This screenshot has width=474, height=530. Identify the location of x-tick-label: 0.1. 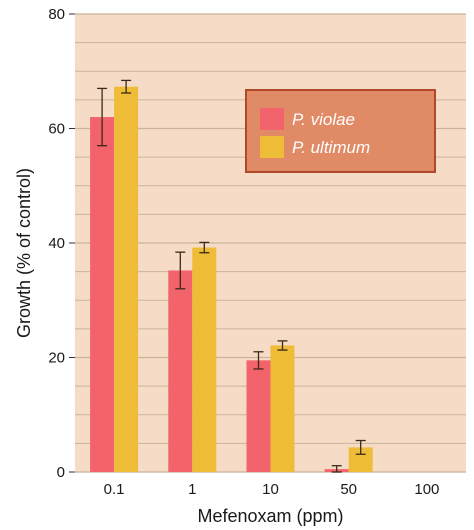
(114, 489).